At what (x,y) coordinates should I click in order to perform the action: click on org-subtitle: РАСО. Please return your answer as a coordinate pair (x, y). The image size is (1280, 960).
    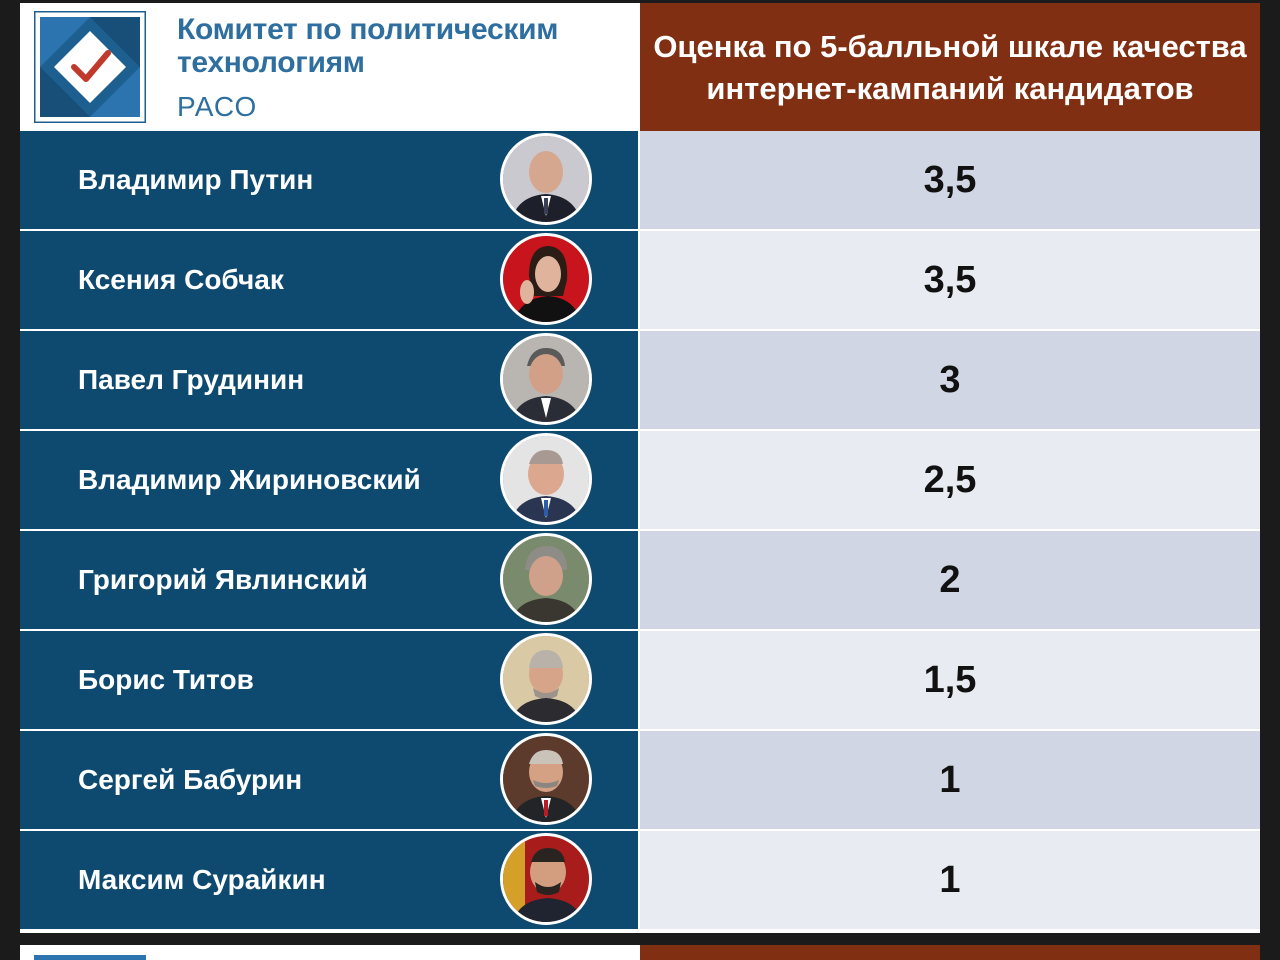
    Looking at the image, I should click on (217, 106).